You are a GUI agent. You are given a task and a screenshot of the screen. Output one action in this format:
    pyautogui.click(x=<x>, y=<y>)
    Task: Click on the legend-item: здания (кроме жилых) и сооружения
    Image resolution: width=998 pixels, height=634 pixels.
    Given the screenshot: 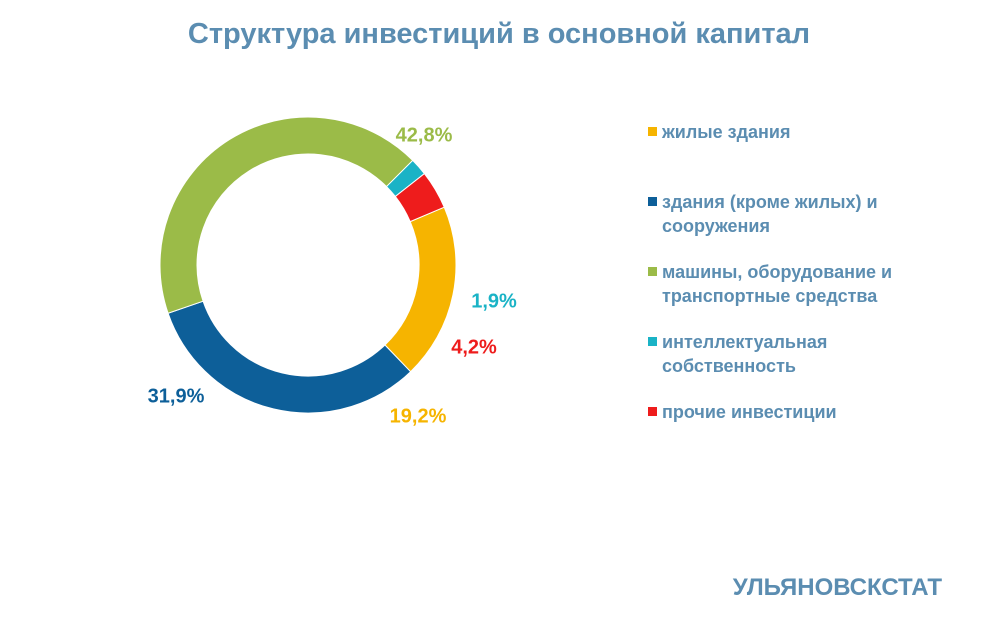 What is the action you would take?
    pyautogui.click(x=790, y=214)
    